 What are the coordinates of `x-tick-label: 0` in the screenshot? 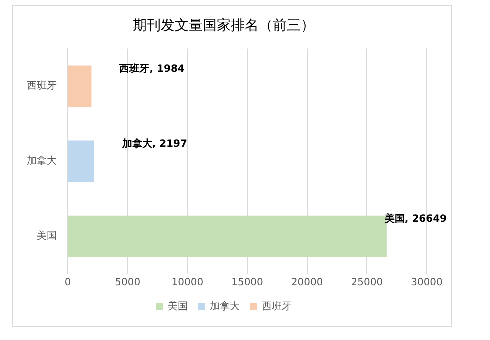 It's located at (68, 283).